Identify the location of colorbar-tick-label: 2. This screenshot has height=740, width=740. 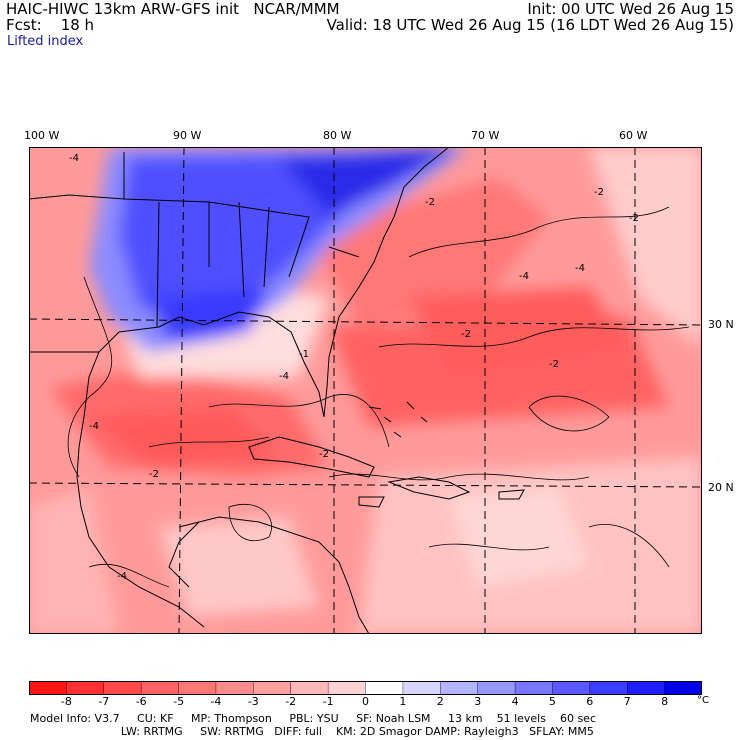
(440, 701).